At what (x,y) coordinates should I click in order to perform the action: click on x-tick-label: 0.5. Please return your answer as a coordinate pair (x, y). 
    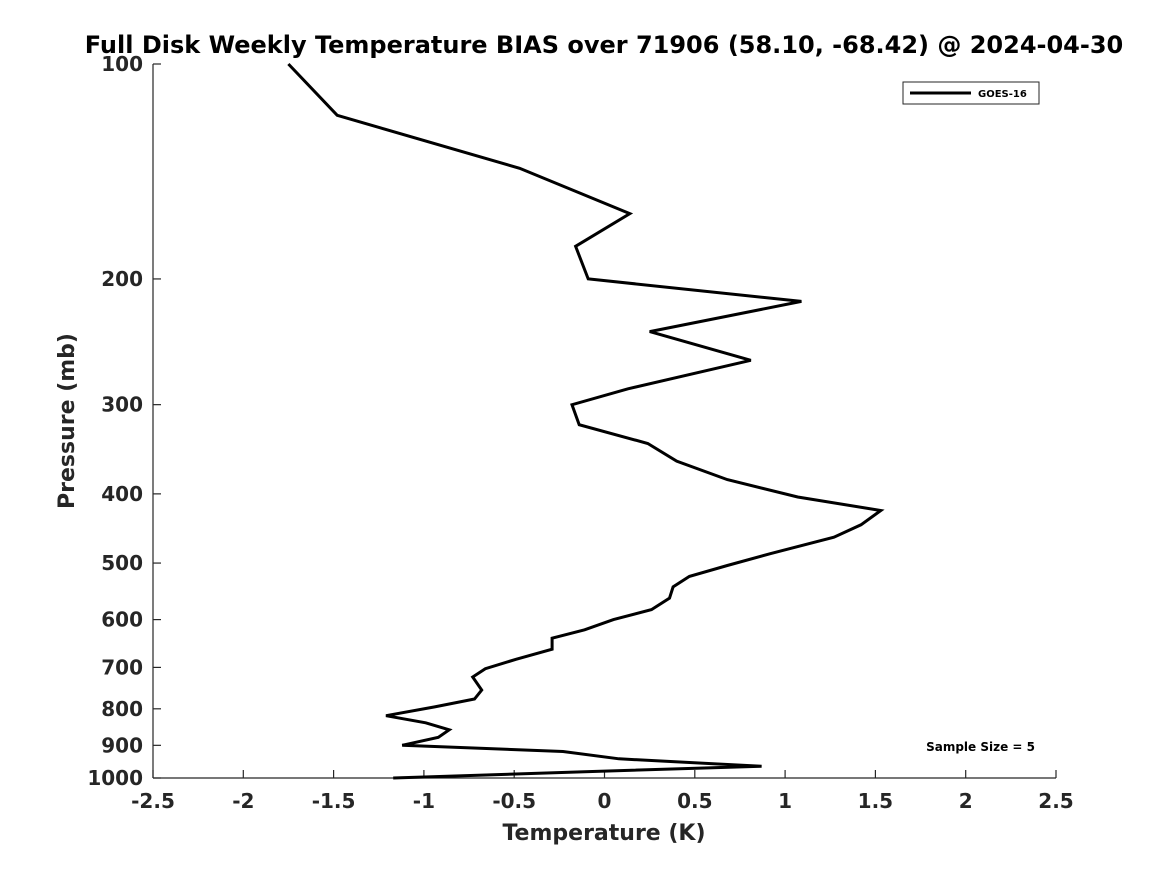
    Looking at the image, I should click on (694, 801).